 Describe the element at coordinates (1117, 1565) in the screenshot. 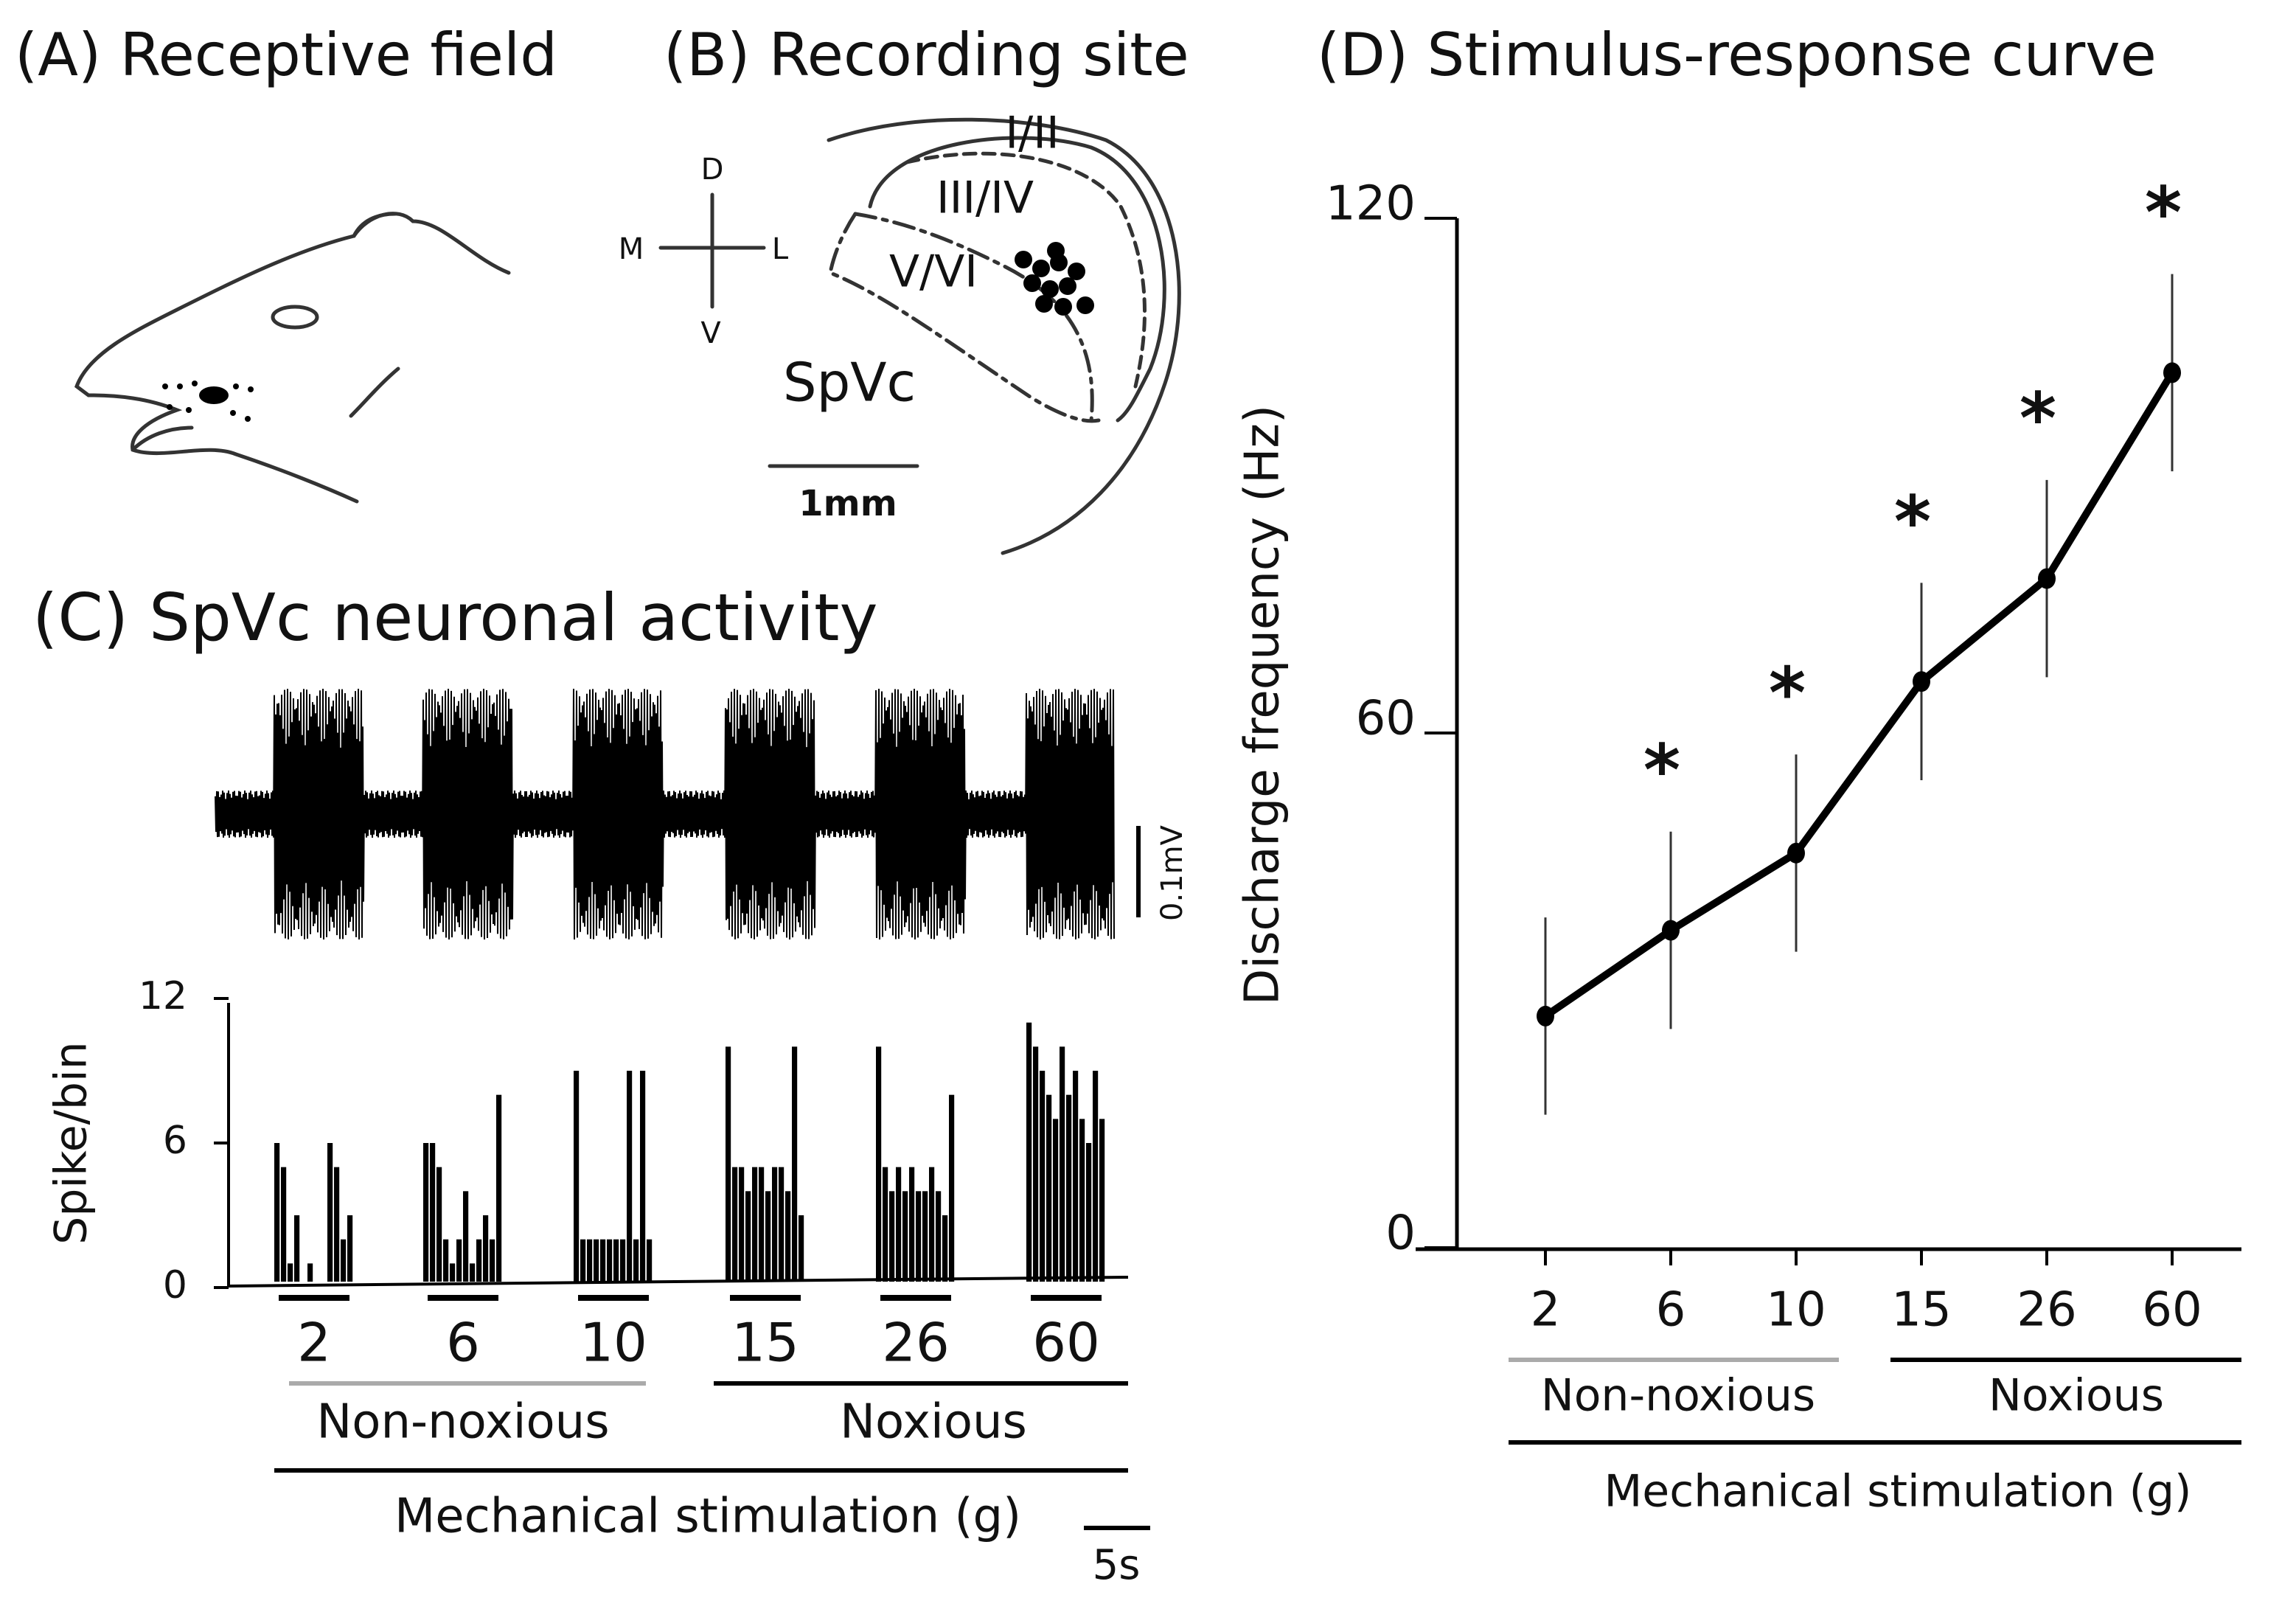

I see `time-scale-label: 5s` at that location.